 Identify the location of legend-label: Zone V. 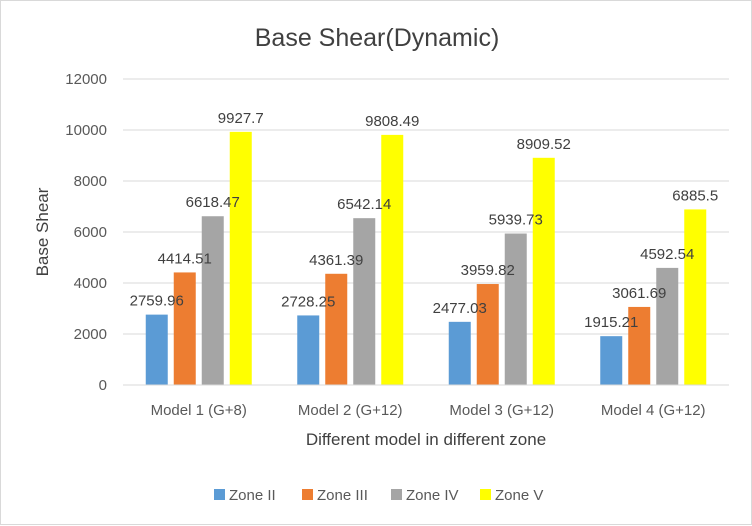
(519, 495).